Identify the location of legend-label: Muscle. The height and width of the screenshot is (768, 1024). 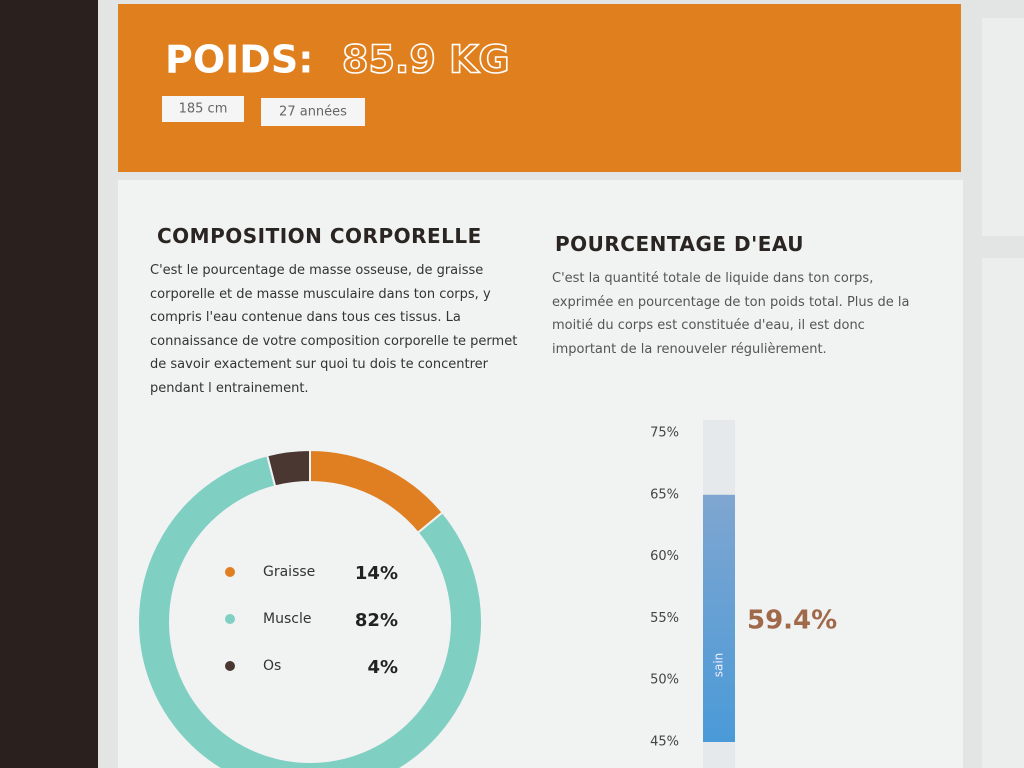
(287, 619).